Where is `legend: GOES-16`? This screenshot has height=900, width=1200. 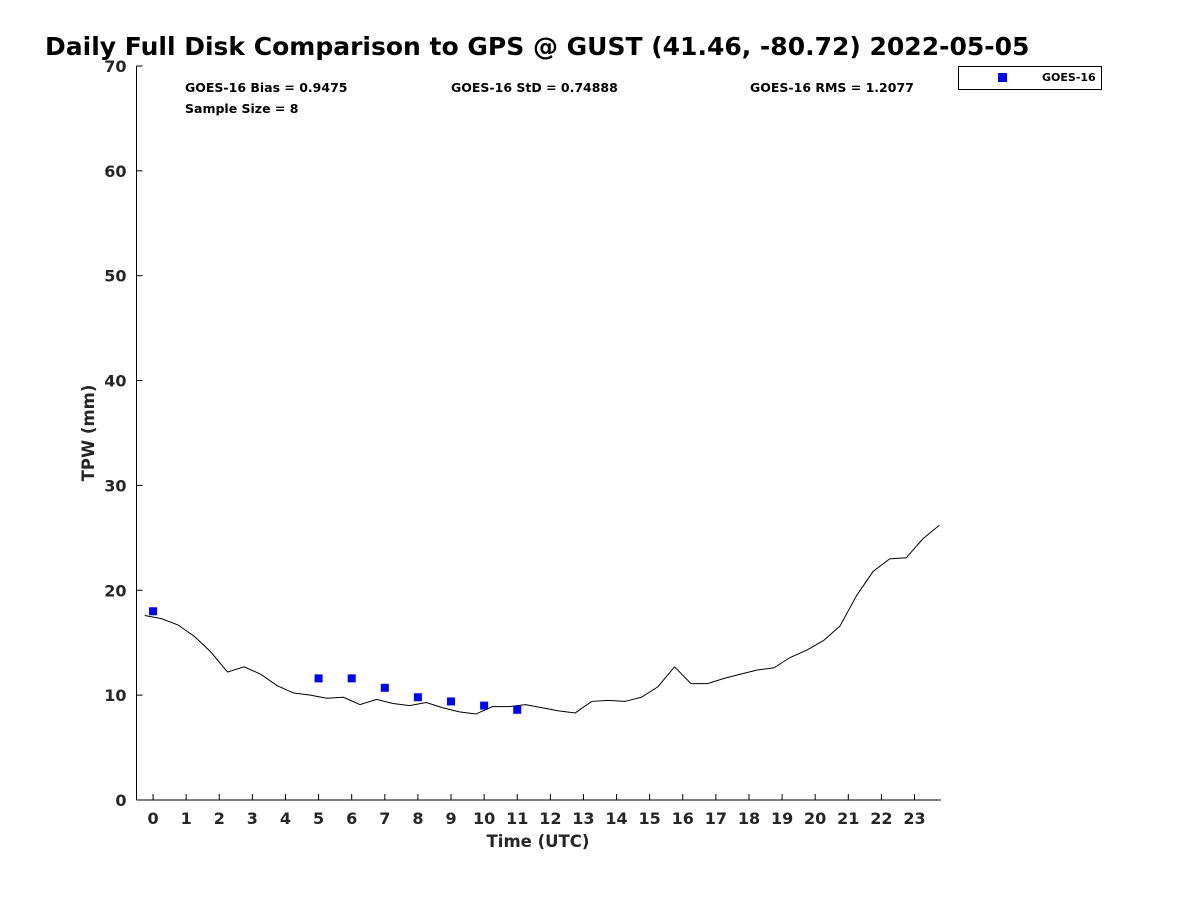
legend: GOES-16 is located at coordinates (1030, 78).